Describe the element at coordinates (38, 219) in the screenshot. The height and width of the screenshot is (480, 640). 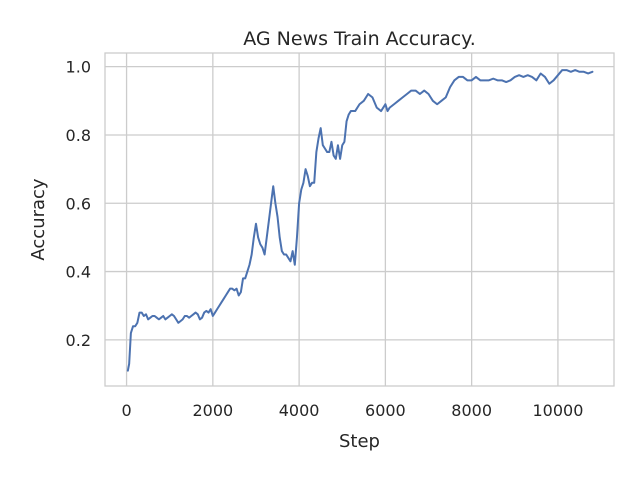
I see `y-axis-title: Accuracy` at that location.